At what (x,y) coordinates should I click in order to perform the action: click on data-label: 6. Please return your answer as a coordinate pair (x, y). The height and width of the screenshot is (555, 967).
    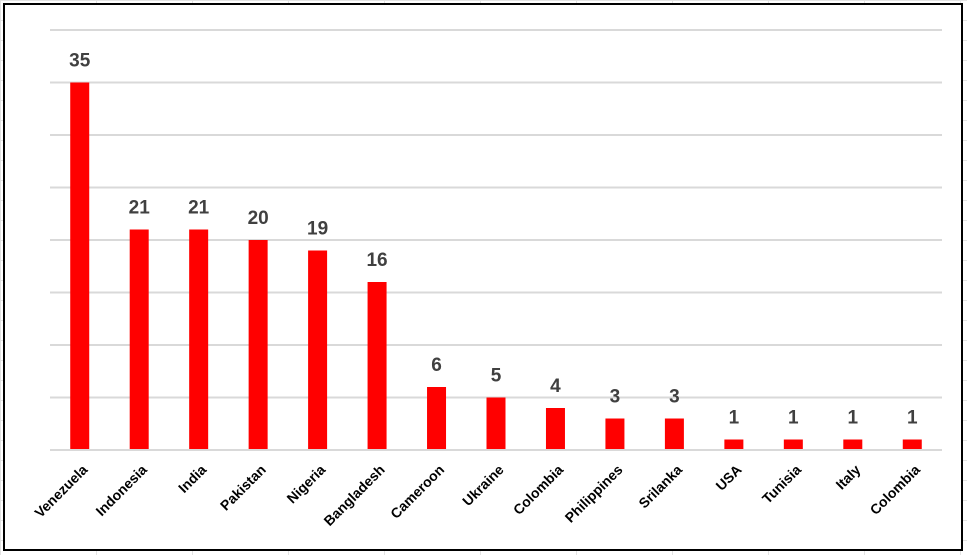
    Looking at the image, I should click on (436, 365).